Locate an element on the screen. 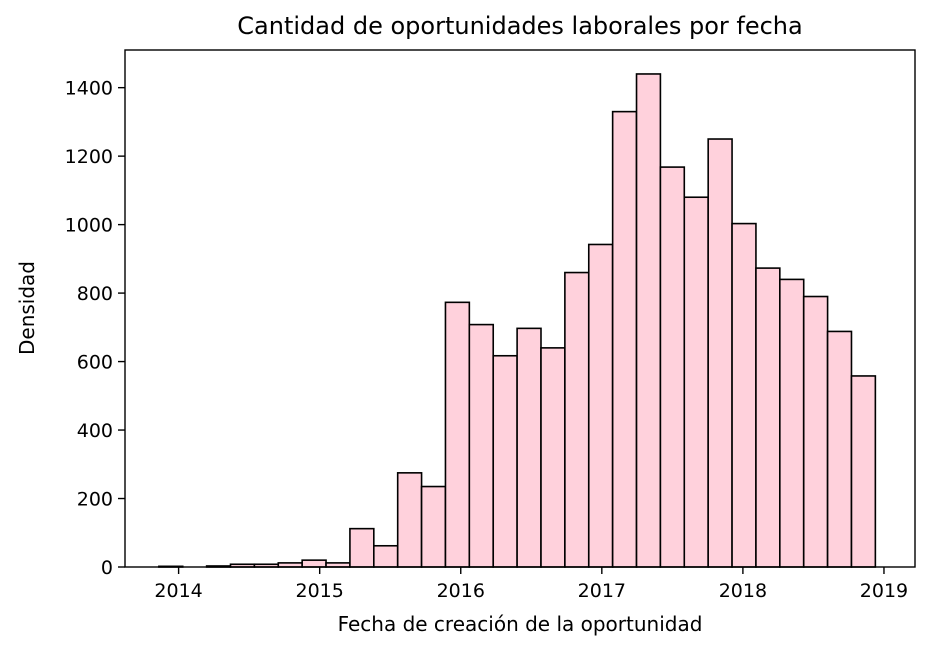  x-tick-label: 2019 is located at coordinates (884, 591).